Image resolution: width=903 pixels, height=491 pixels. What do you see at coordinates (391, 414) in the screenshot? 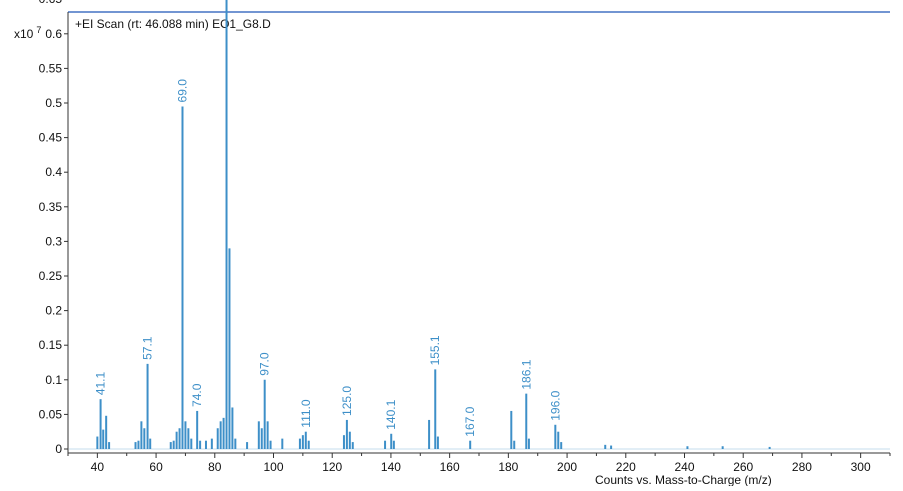
I see `peak-label: 140.1` at bounding box center [391, 414].